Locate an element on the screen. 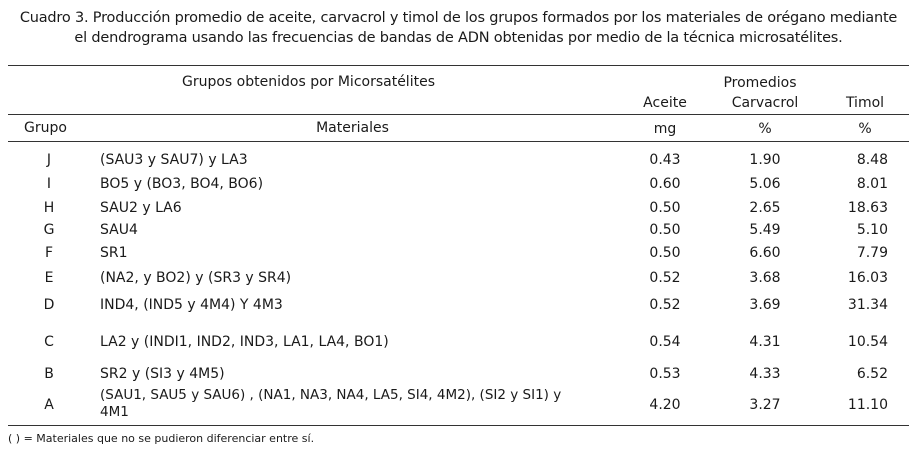 This screenshot has height=451, width=917. timol-cell: 11.10 is located at coordinates (867, 405).